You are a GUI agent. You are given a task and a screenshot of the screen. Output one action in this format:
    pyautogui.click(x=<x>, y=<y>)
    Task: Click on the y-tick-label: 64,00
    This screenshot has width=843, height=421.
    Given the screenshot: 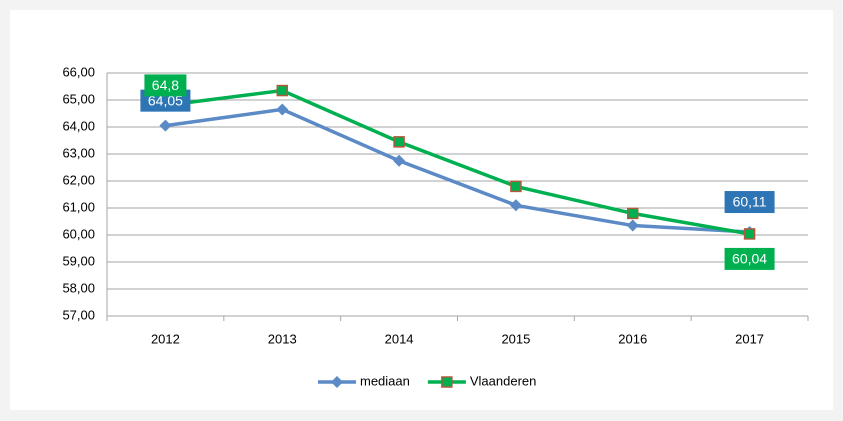 What is the action you would take?
    pyautogui.click(x=78, y=125)
    